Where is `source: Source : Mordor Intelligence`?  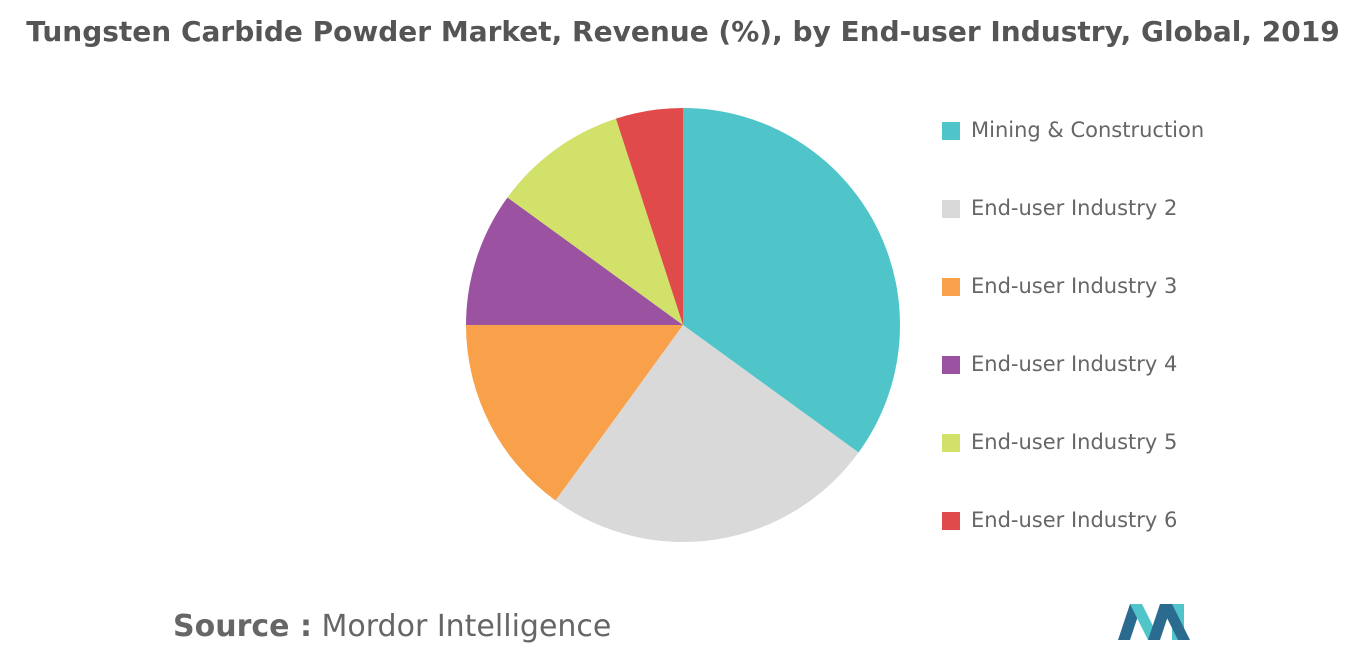
source: Source : Mordor Intelligence is located at coordinates (392, 626).